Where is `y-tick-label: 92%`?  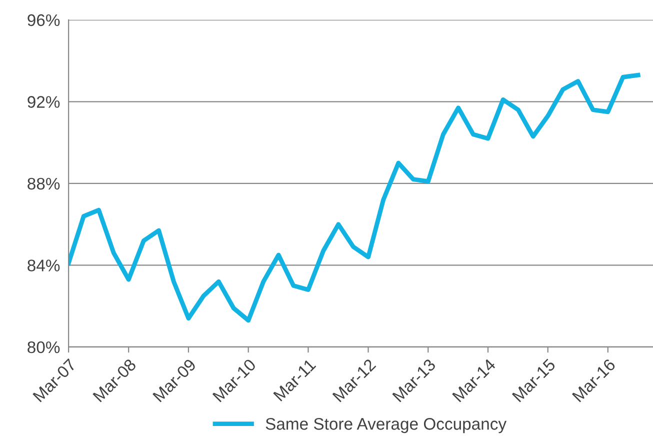
y-tick-label: 92% is located at coordinates (44, 102).